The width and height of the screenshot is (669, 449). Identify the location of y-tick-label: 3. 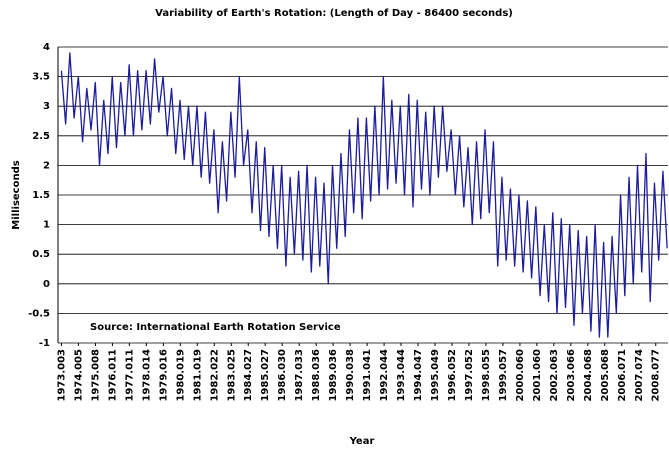
(46, 106).